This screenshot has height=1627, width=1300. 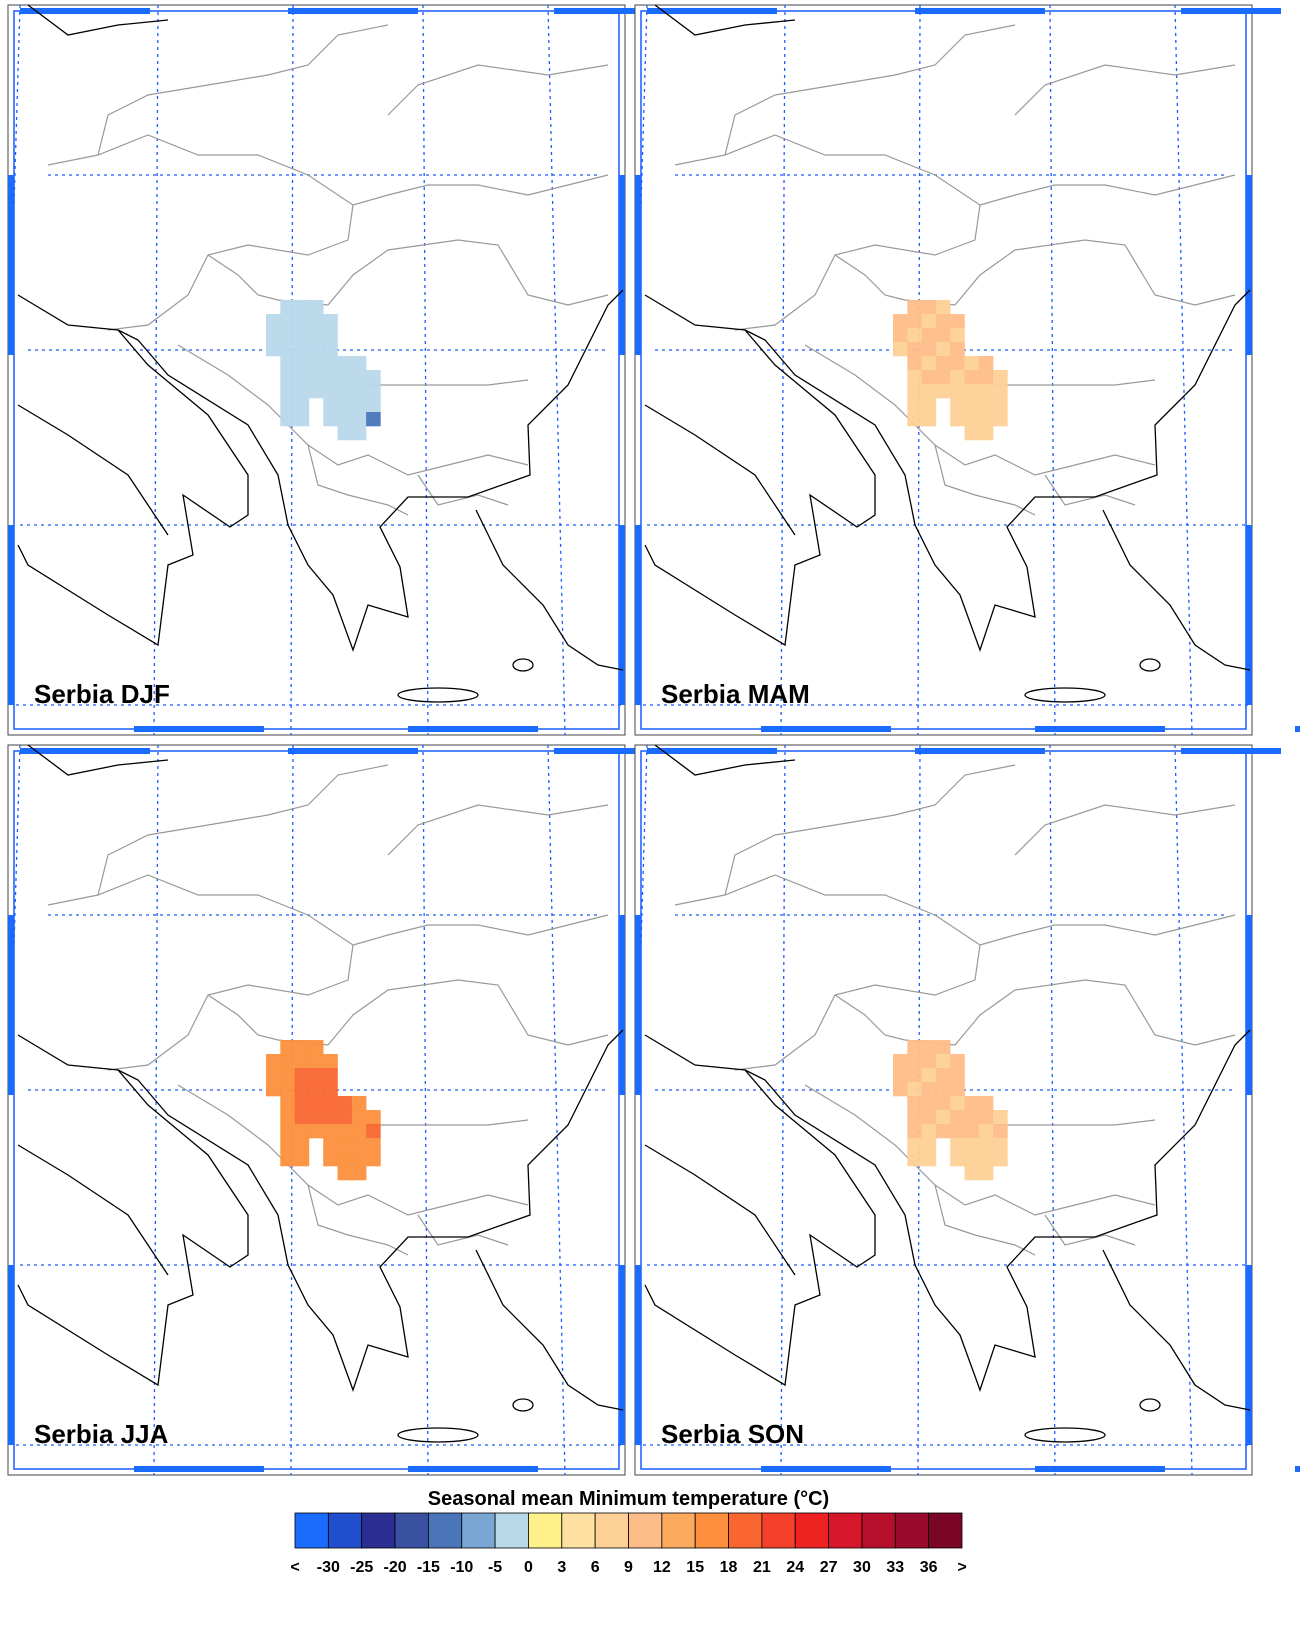 I want to click on colorbar-label: -15, so click(x=428, y=1567).